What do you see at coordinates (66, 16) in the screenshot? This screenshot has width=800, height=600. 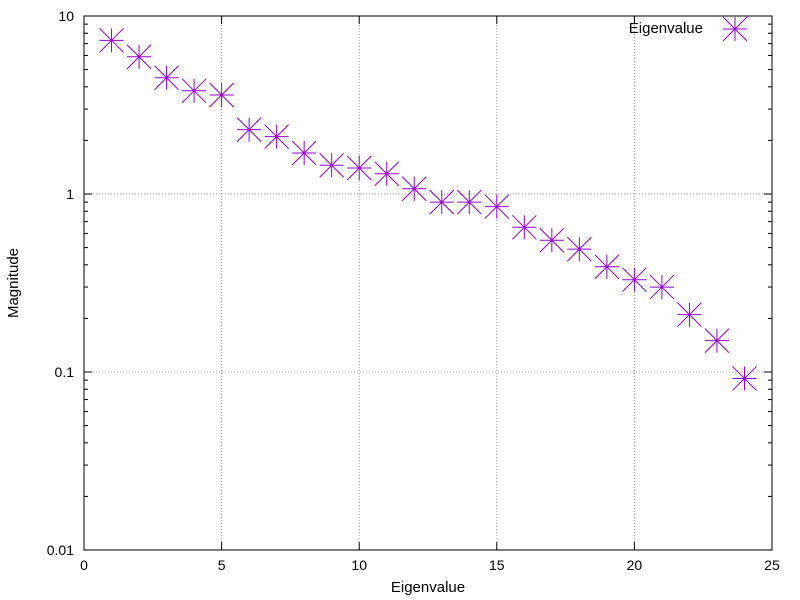 I see `y-tick-label: 10` at bounding box center [66, 16].